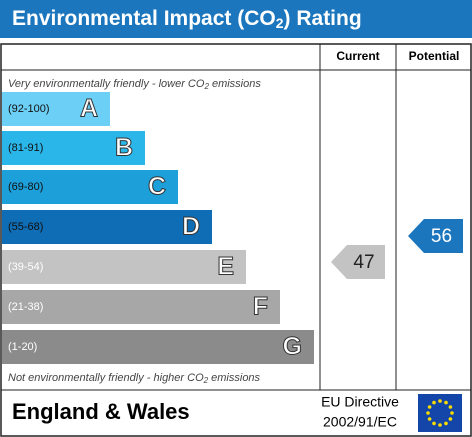  What do you see at coordinates (25, 148) in the screenshot?
I see `band-range: (81-91)` at bounding box center [25, 148].